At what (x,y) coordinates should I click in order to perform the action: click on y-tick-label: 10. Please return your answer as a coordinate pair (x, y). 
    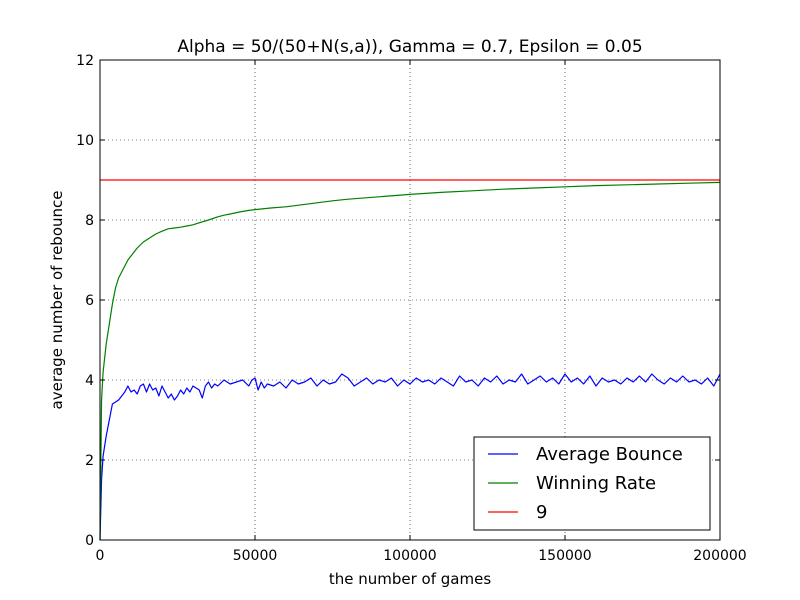
    Looking at the image, I should click on (85, 141).